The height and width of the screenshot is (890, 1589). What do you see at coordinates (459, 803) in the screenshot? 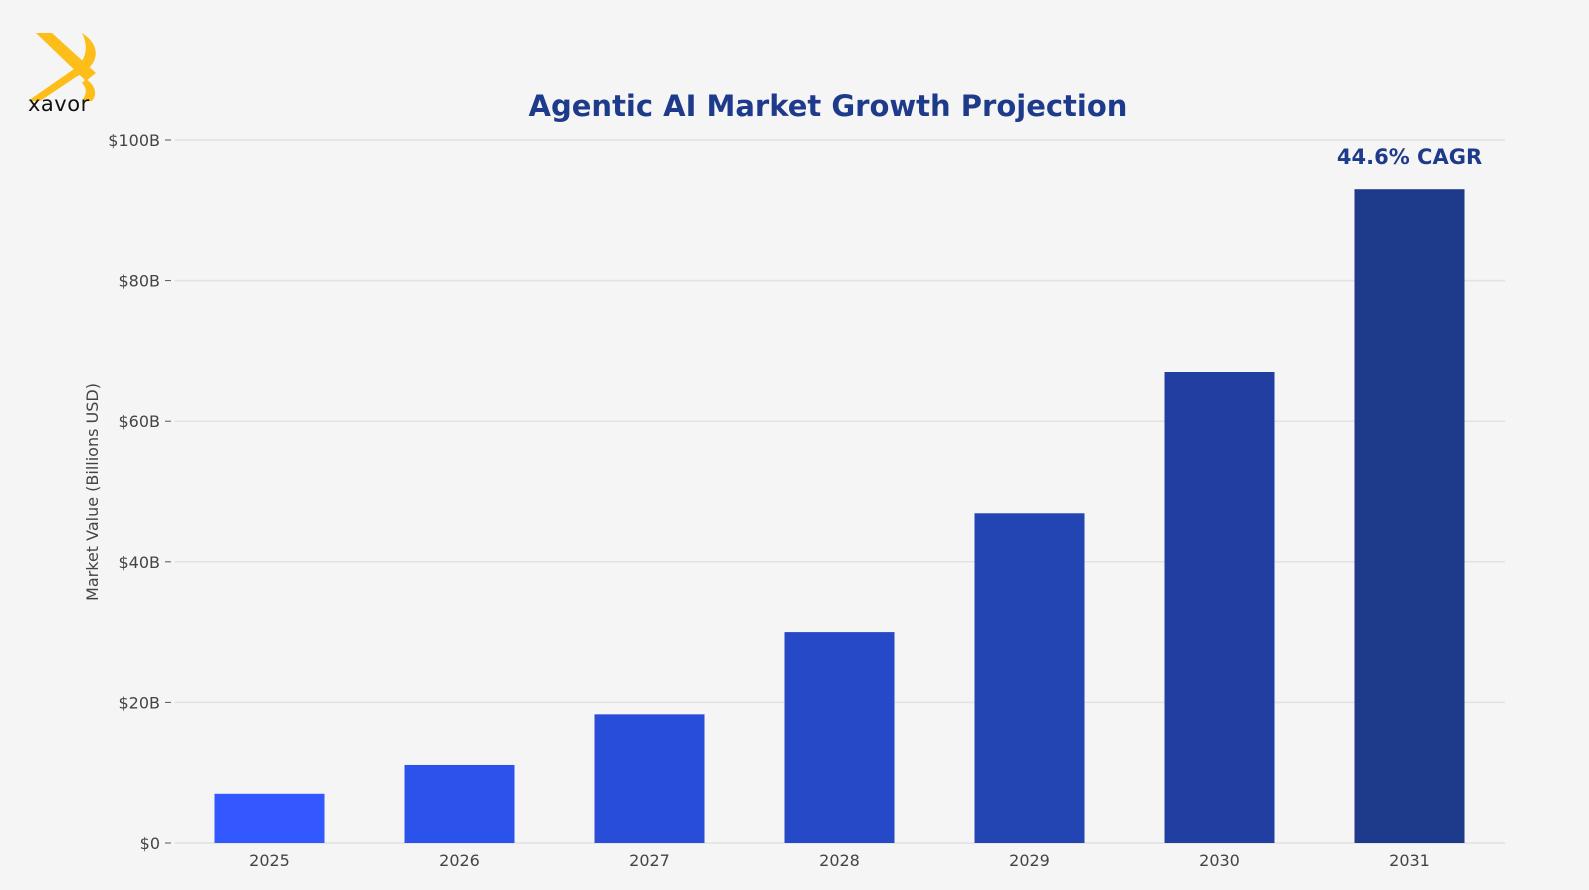
I see `bar-2026` at bounding box center [459, 803].